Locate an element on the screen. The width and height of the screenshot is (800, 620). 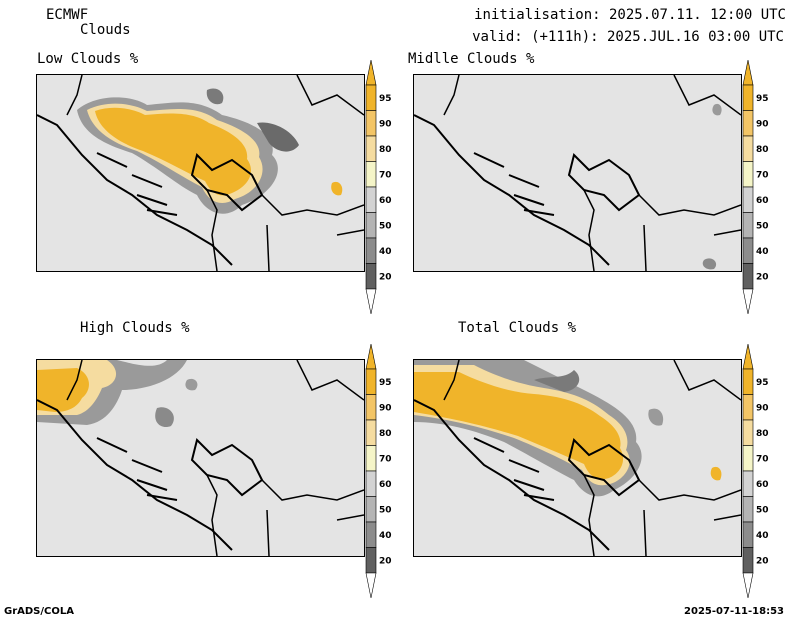
model-name: ECMWF is located at coordinates (67, 15).